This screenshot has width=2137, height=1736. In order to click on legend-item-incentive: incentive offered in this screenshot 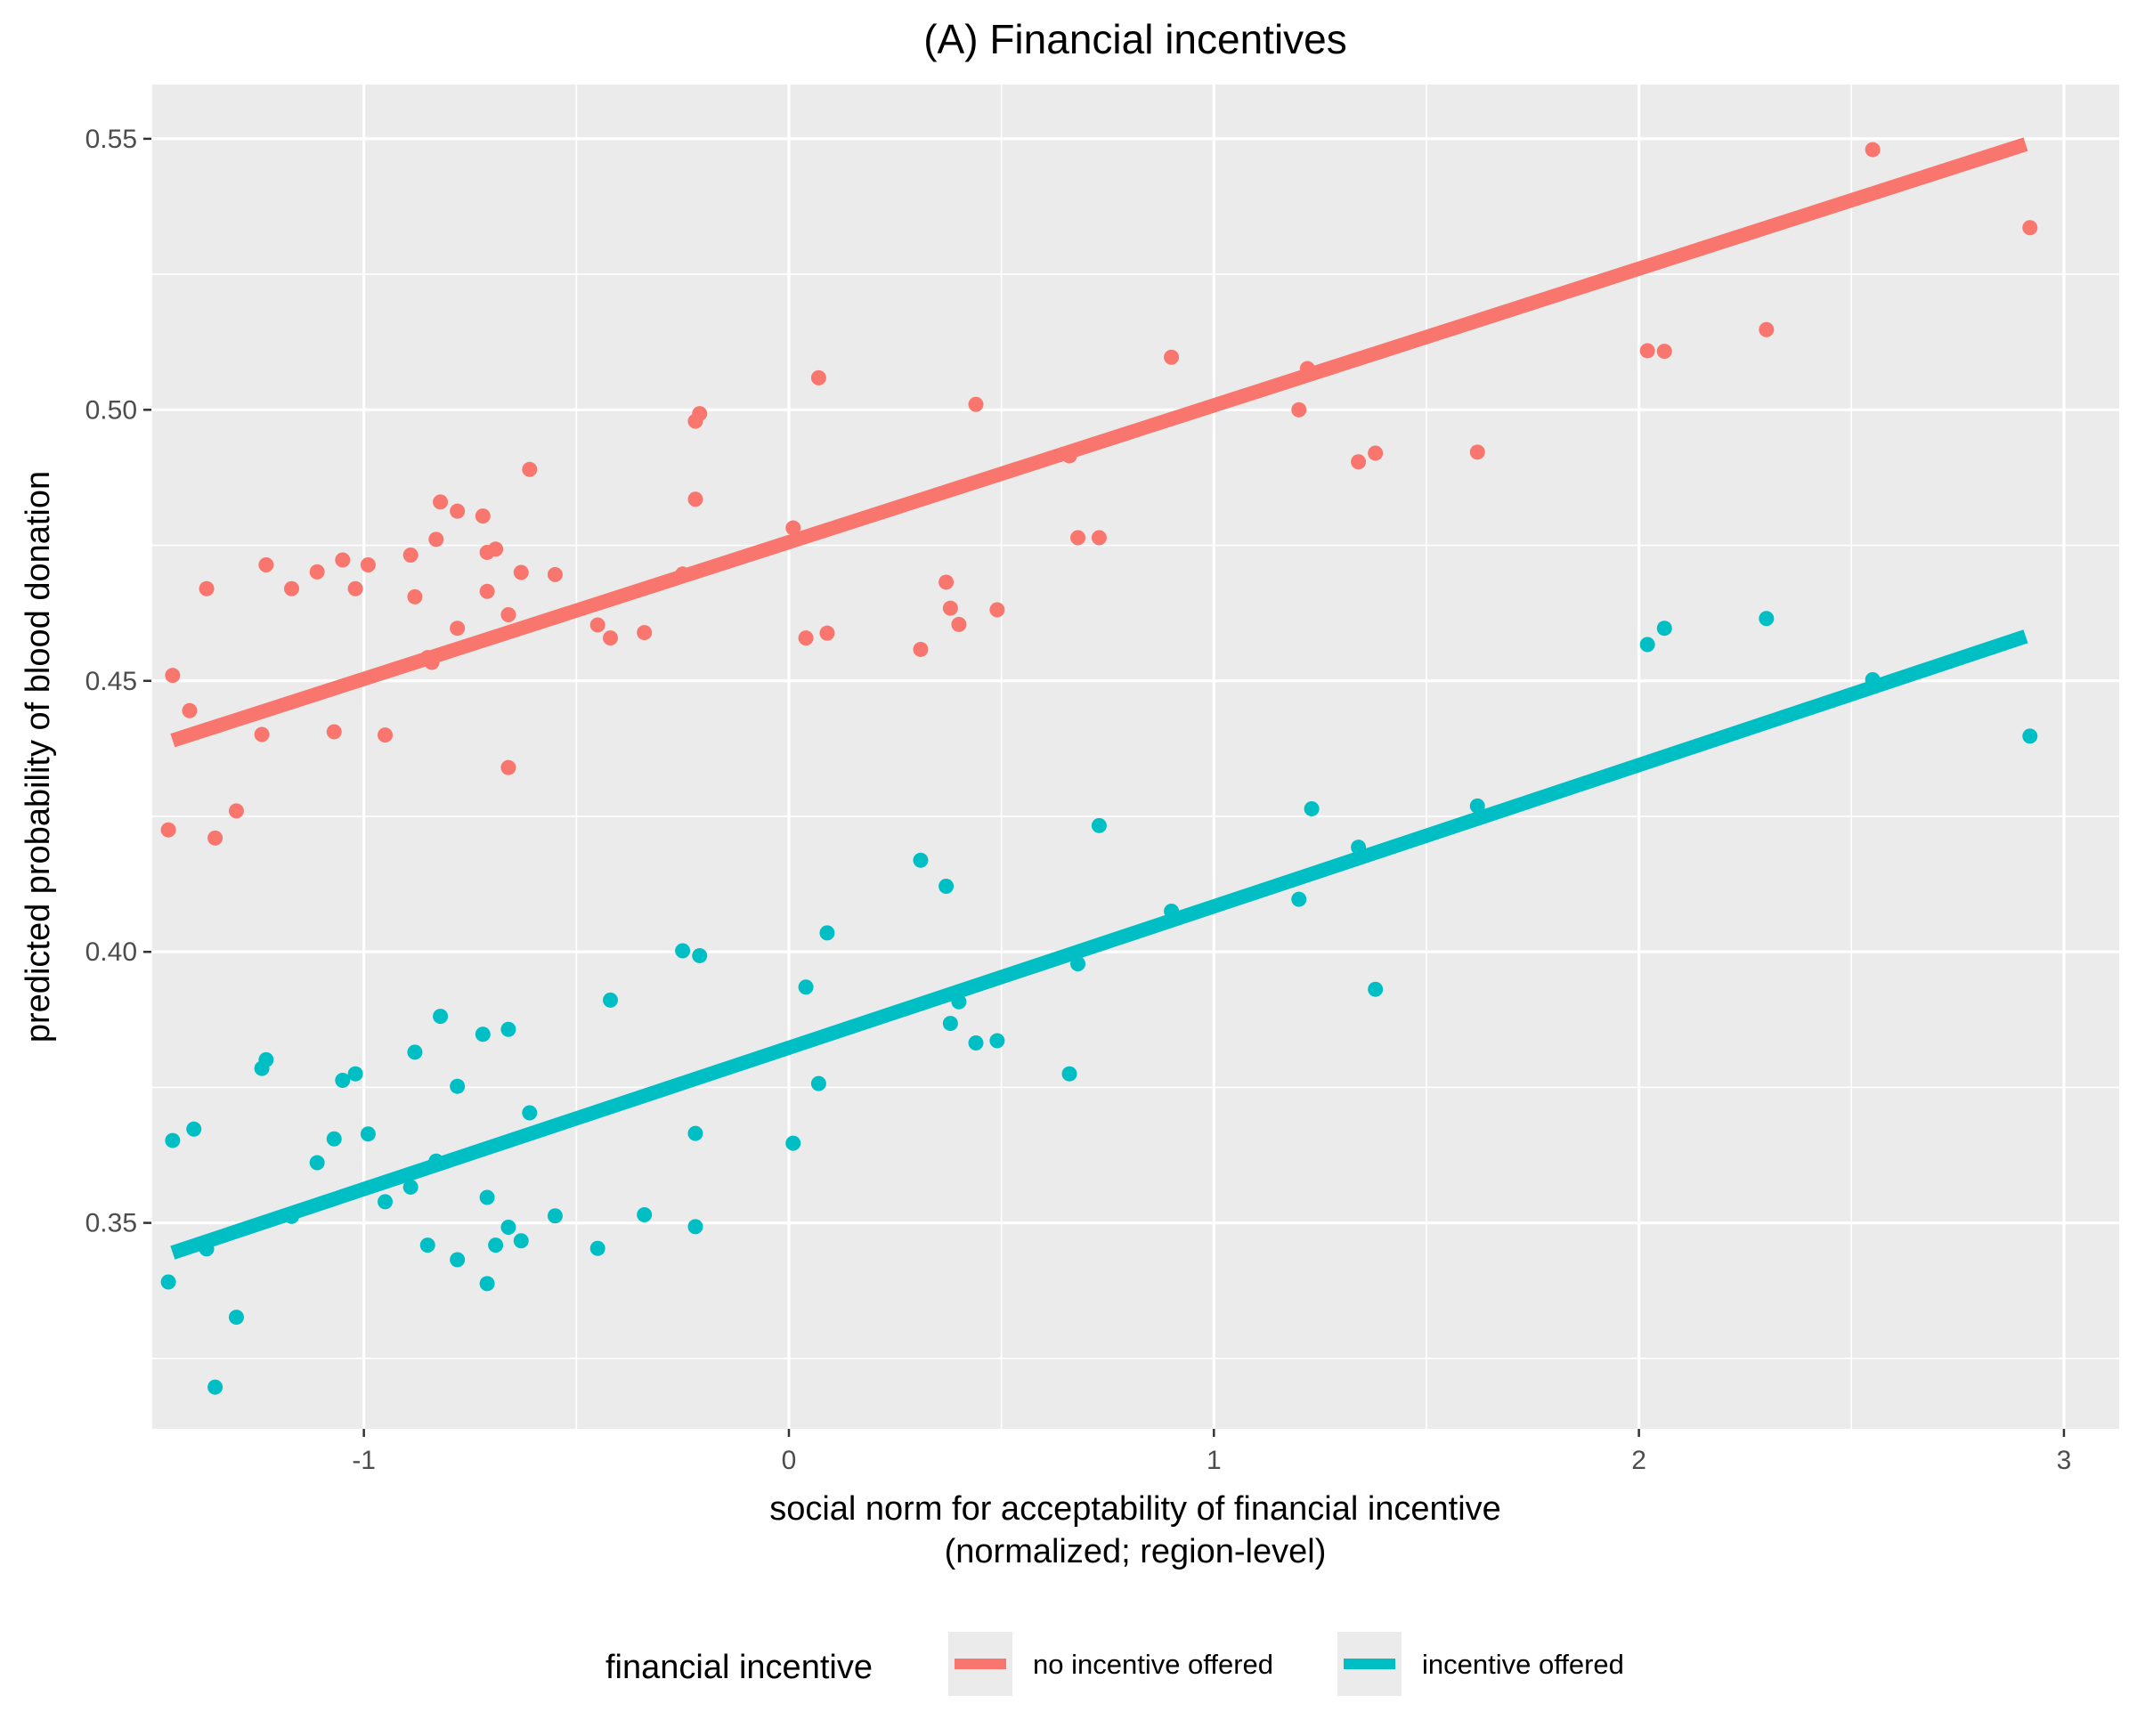, I will do `click(1480, 1664)`.